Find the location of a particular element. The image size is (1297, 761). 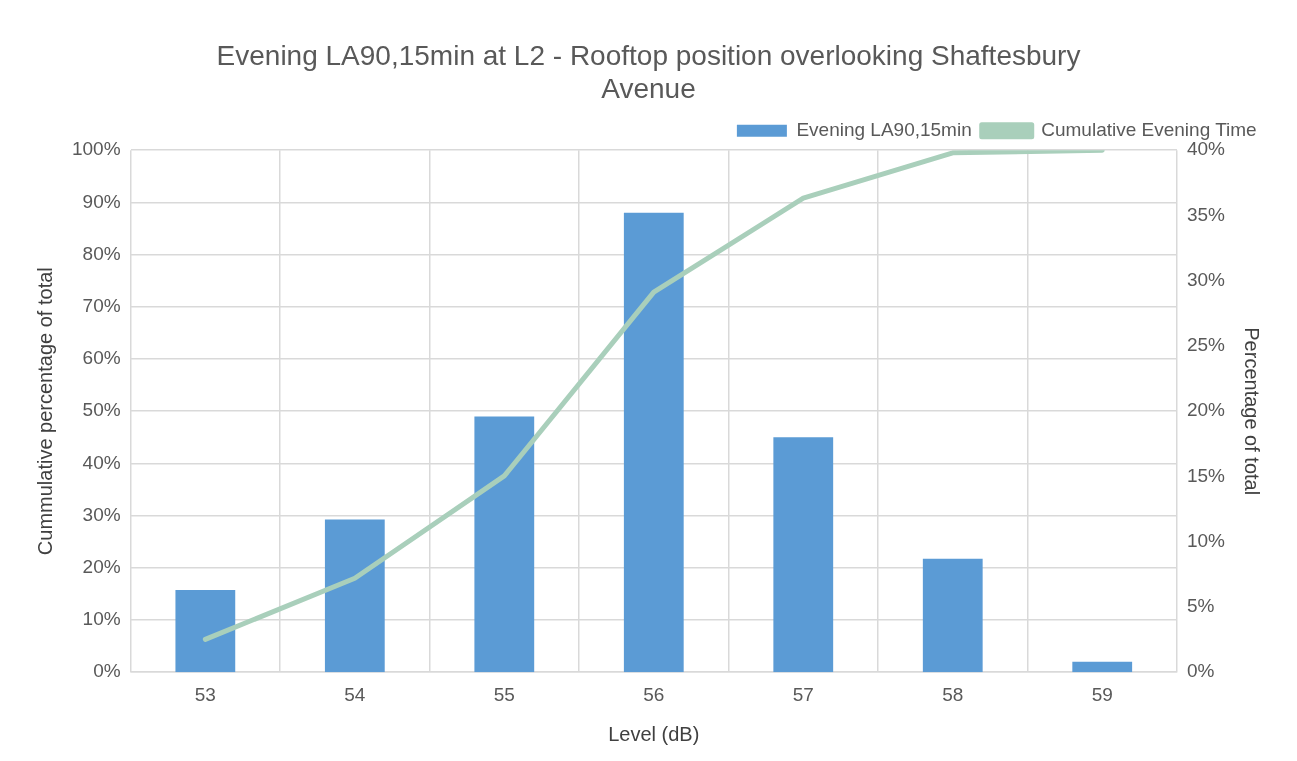

y2-tick-label: 25% is located at coordinates (1206, 345).